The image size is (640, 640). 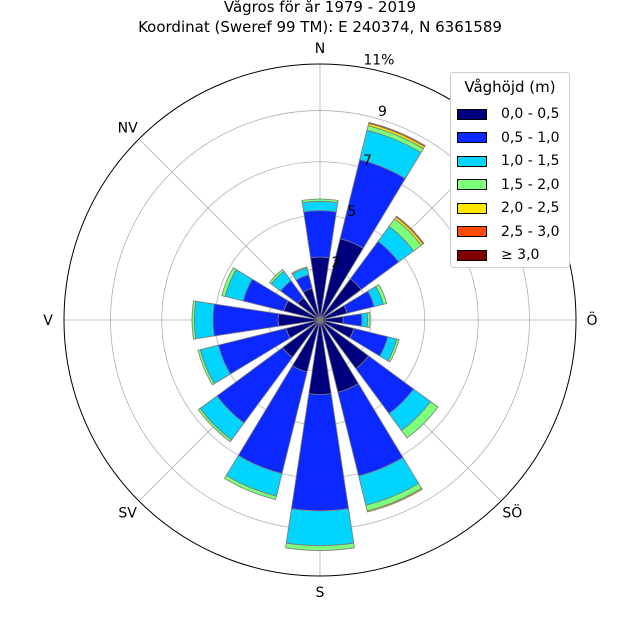 What do you see at coordinates (394, 500) in the screenshot?
I see `rose-sector-157.5-4` at bounding box center [394, 500].